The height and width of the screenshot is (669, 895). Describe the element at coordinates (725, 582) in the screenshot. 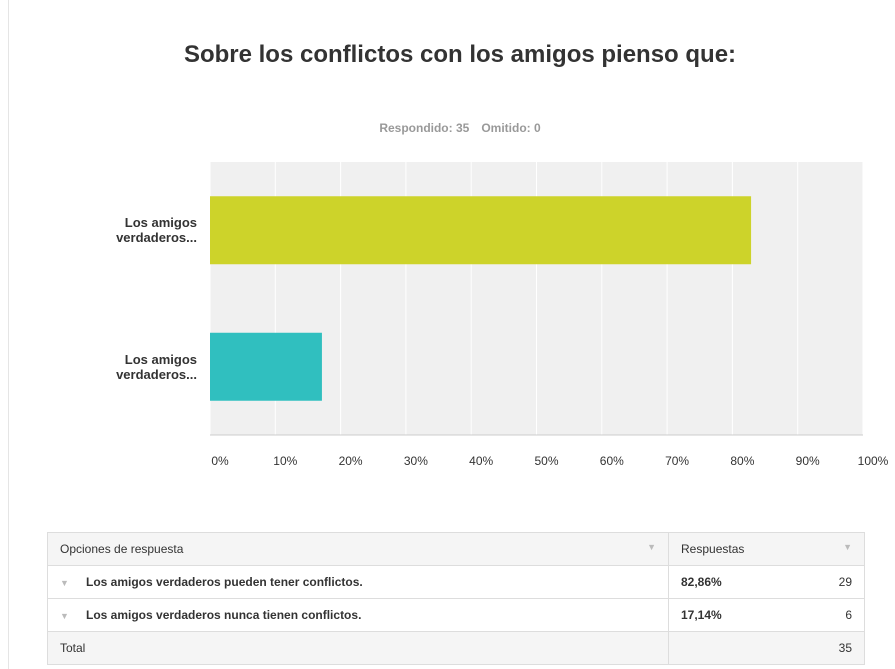

I see `percent: 82,86%` at that location.